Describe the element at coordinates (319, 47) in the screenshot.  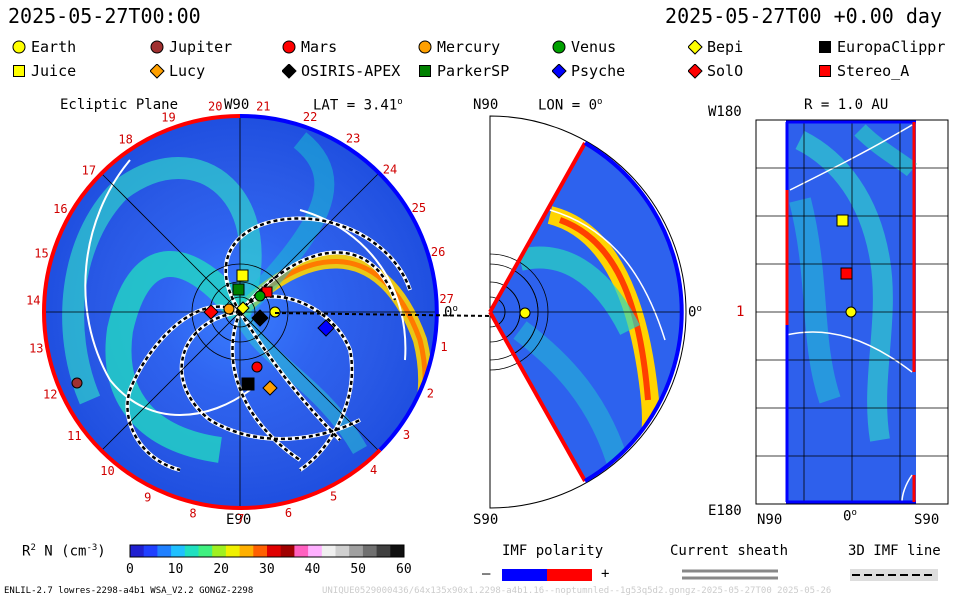
I see `legend-label: Mars` at that location.